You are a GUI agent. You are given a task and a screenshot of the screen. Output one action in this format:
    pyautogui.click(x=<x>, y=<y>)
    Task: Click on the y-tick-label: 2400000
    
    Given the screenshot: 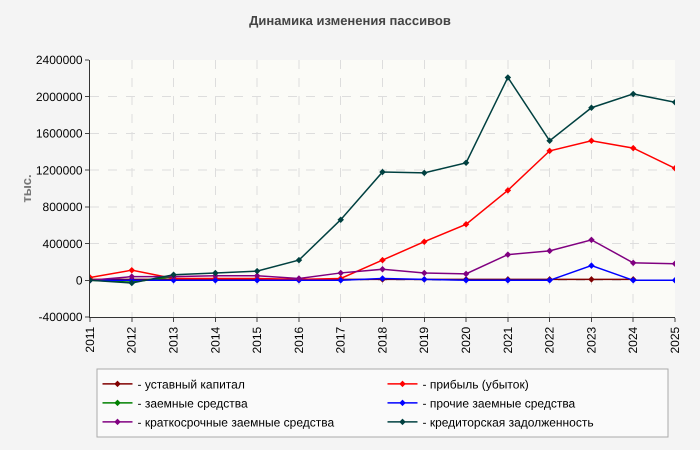 What is the action you would take?
    pyautogui.click(x=59, y=60)
    